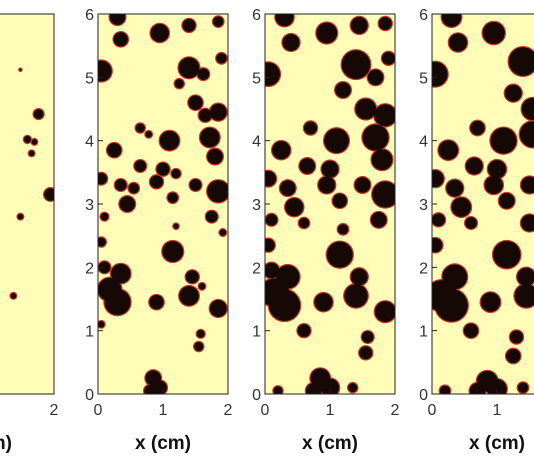  I want to click on y-tick-label: 6, so click(89, 15).